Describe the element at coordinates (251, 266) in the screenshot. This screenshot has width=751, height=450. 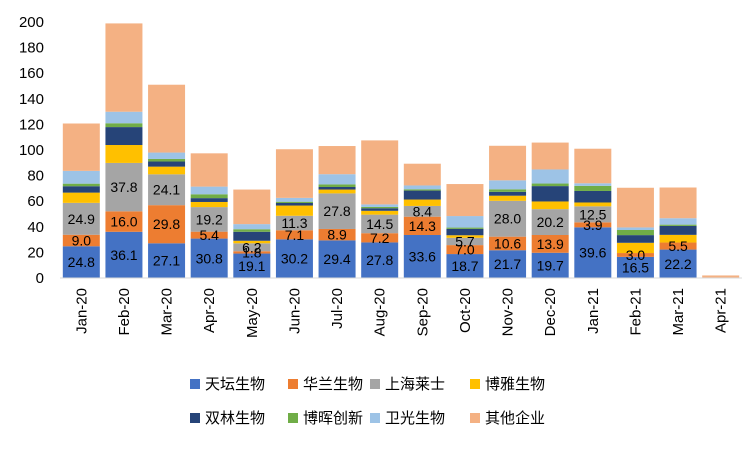
I see `data-label: 19.1` at that location.